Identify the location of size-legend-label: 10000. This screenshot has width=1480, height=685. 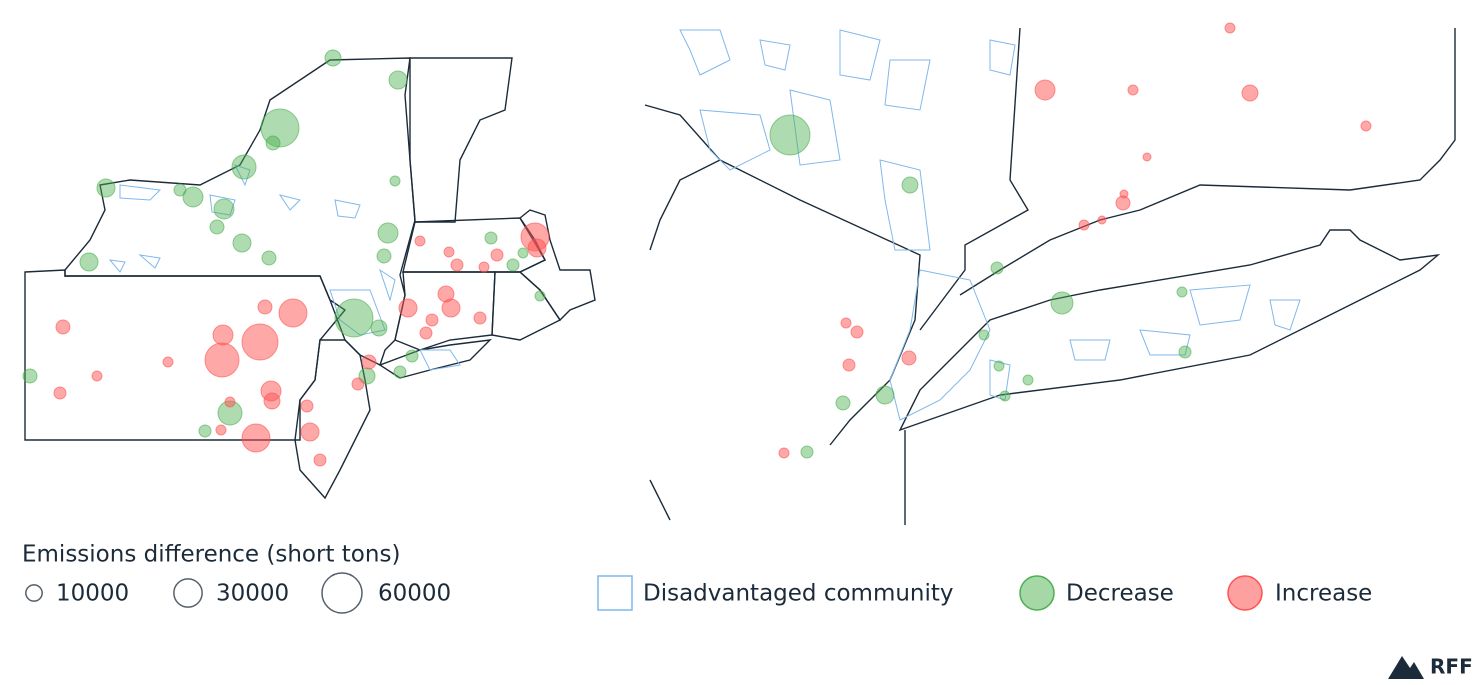
(92, 594).